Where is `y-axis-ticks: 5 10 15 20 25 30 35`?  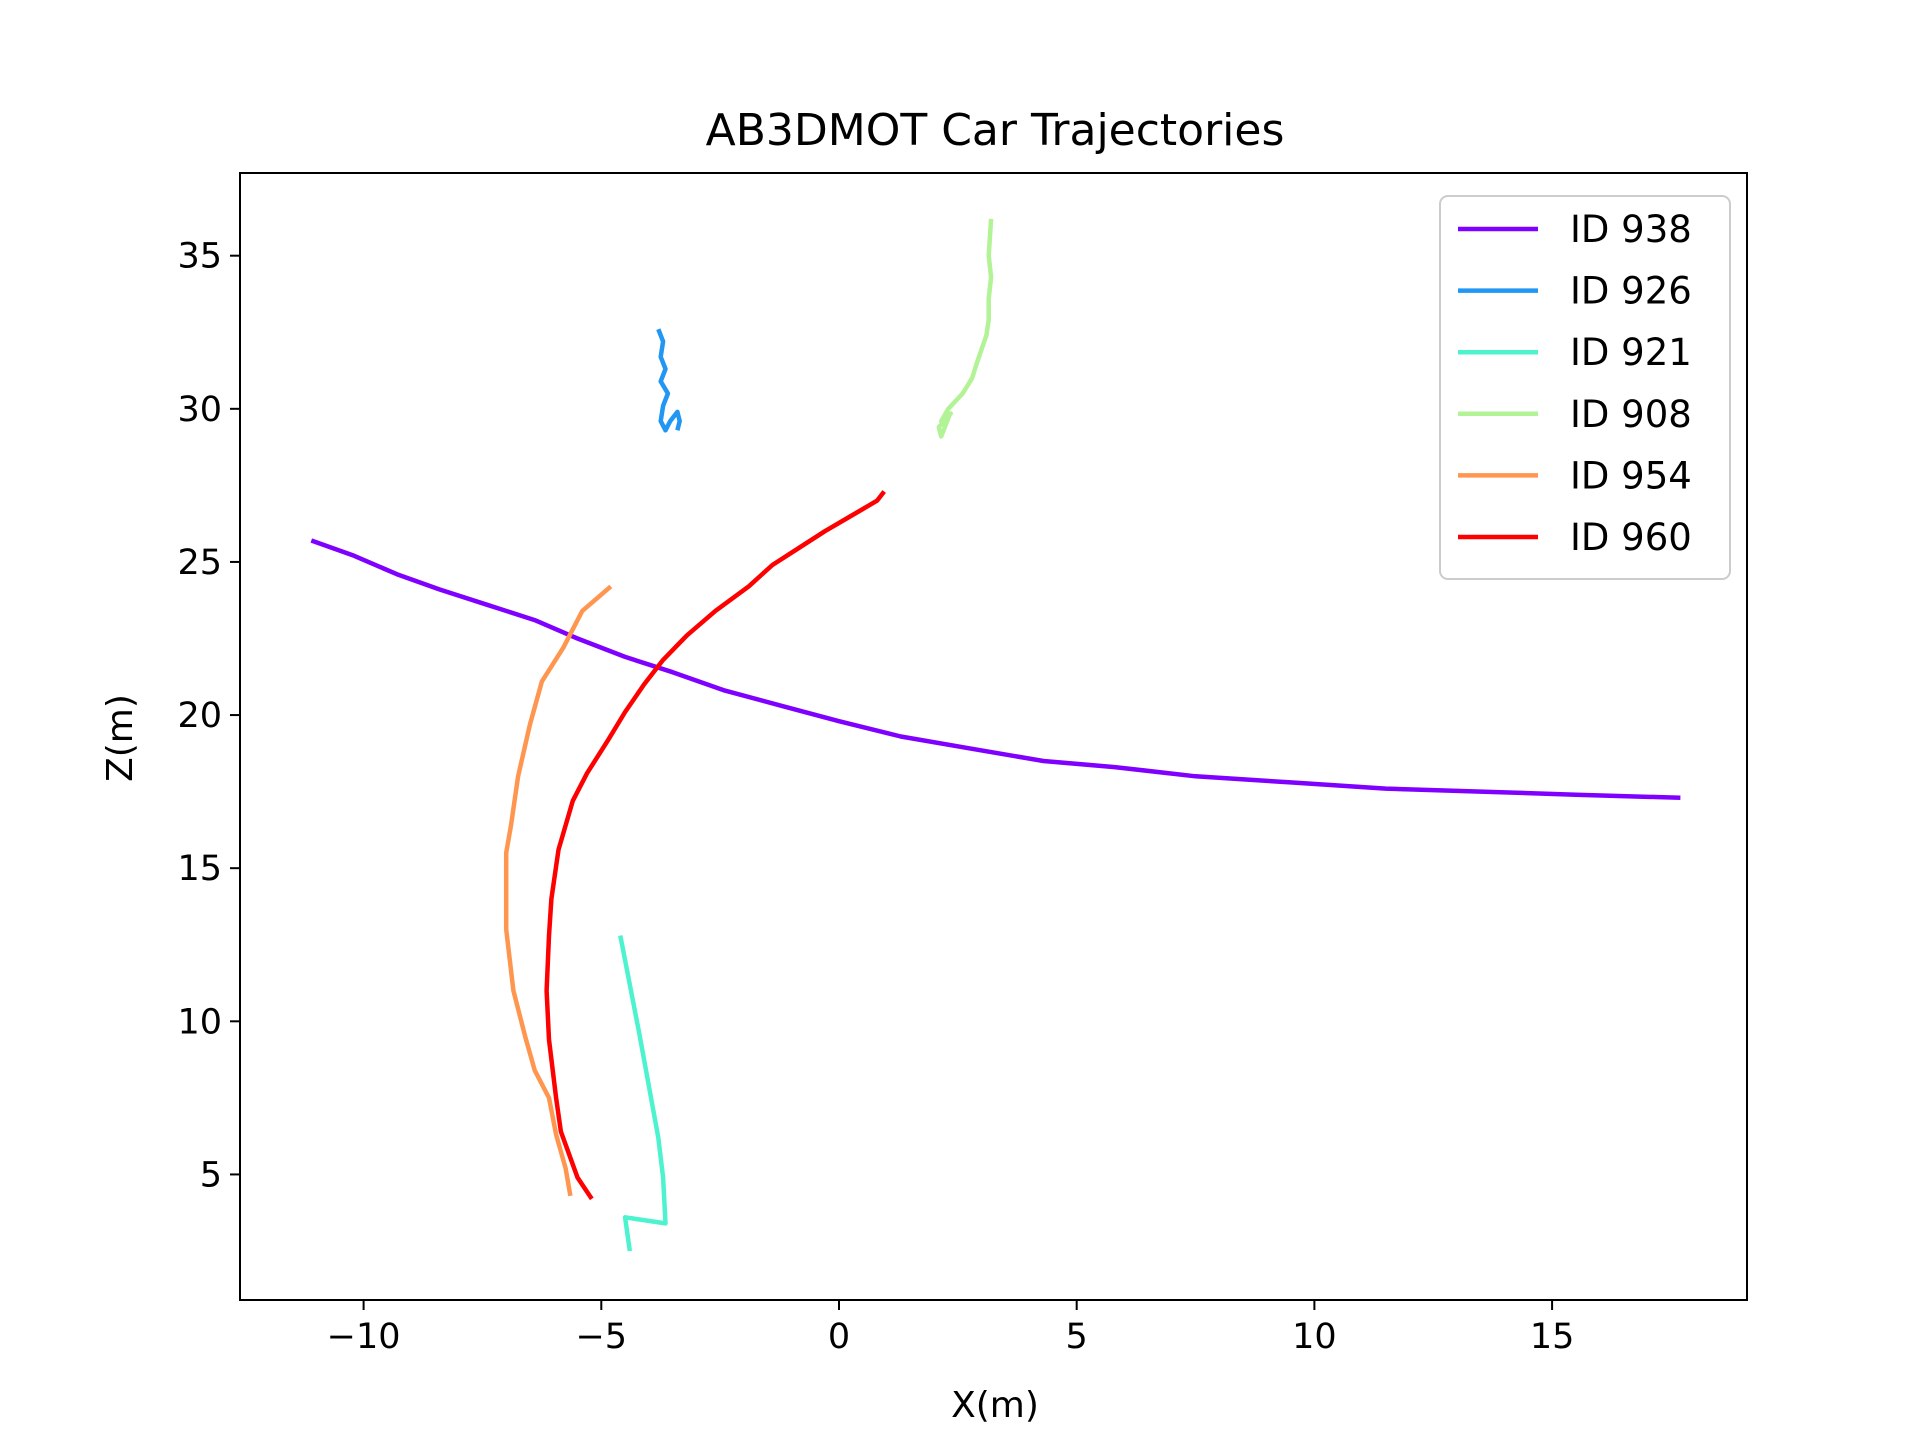 y-axis-ticks: 5 10 15 20 25 30 35 is located at coordinates (208, 716).